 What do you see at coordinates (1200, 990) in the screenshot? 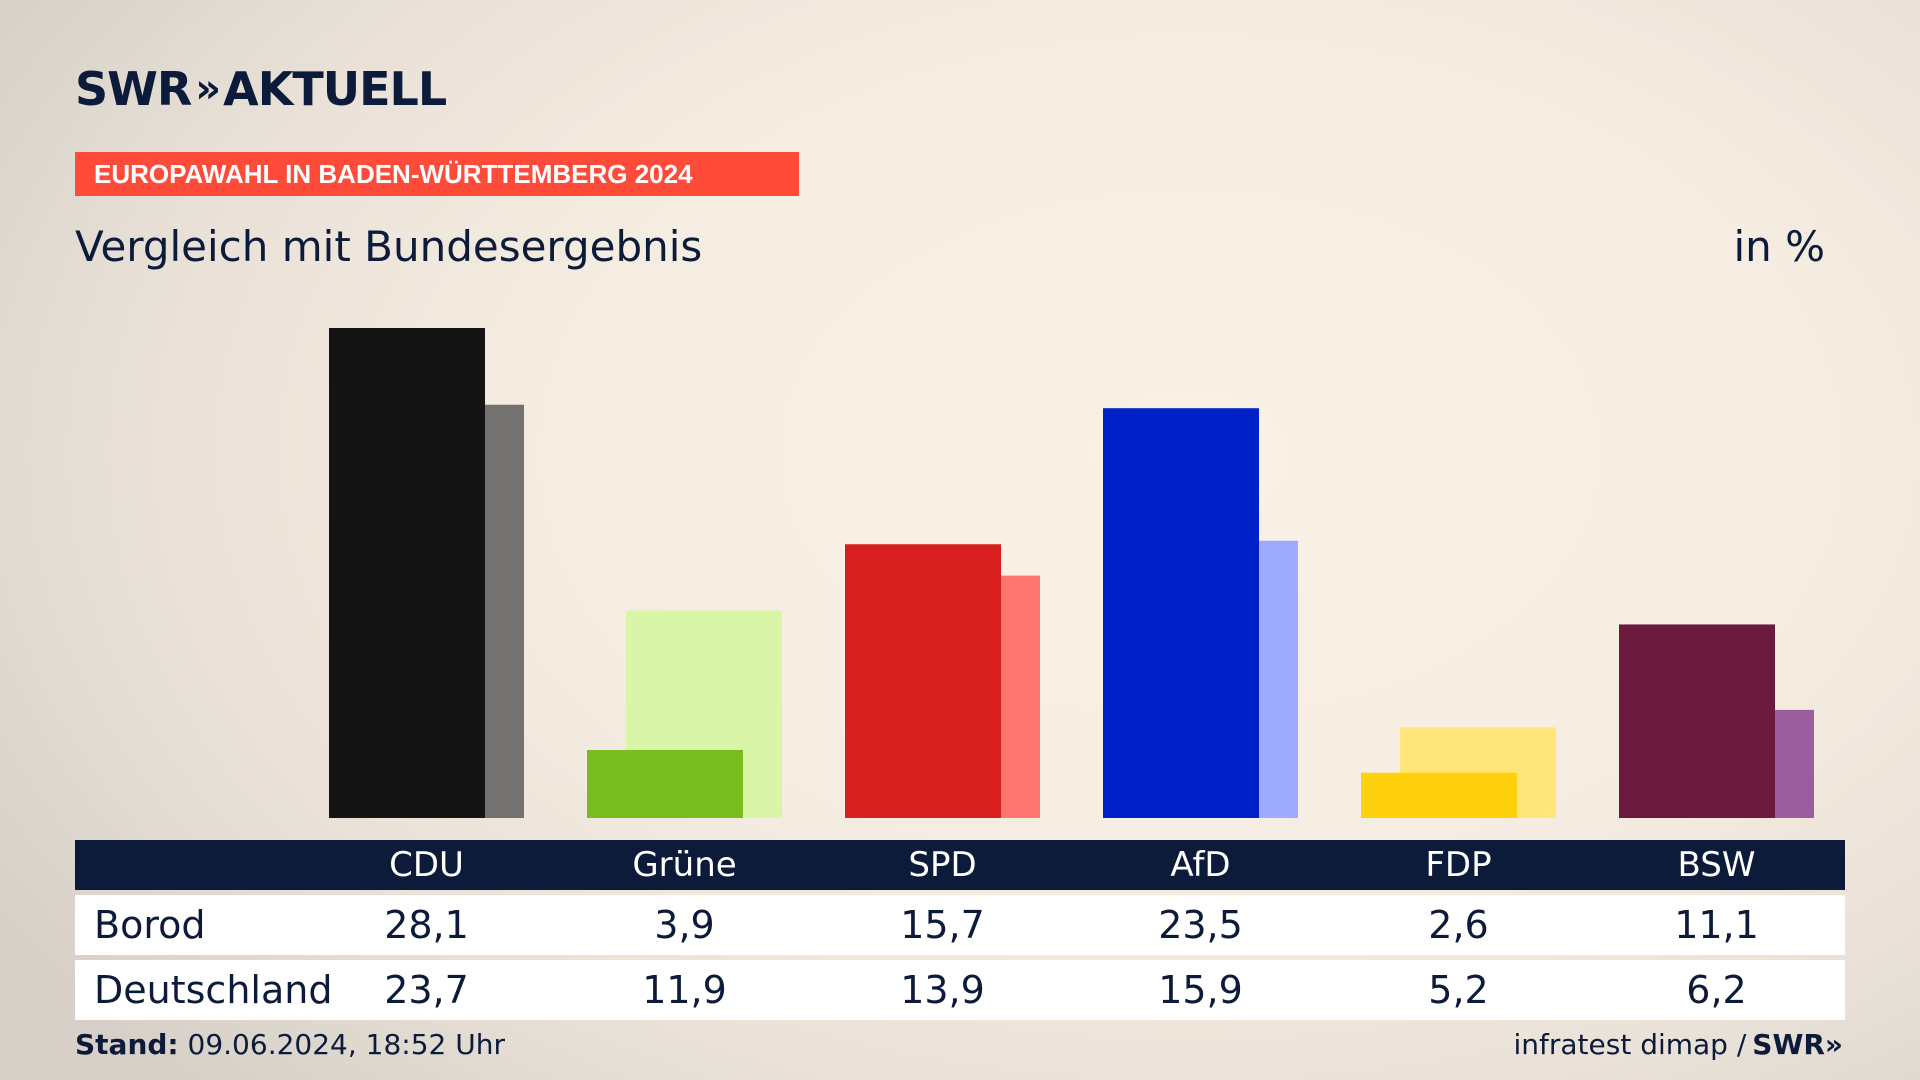
I see `table-cell: 15,9` at bounding box center [1200, 990].